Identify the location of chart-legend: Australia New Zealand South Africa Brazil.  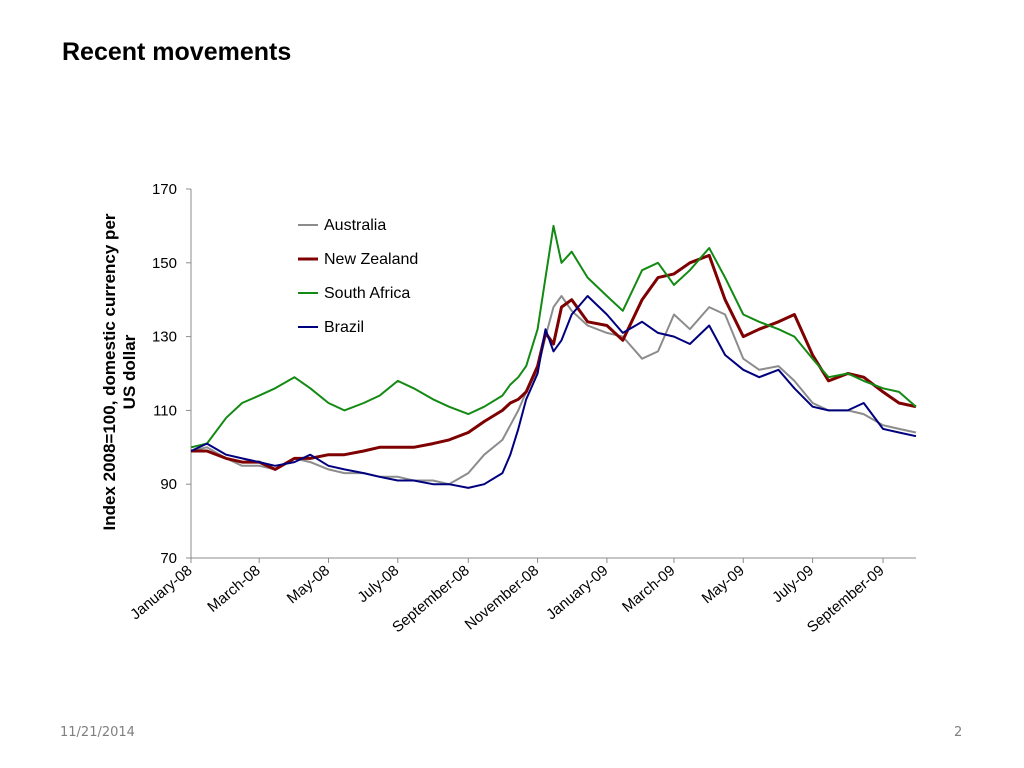
(358, 276).